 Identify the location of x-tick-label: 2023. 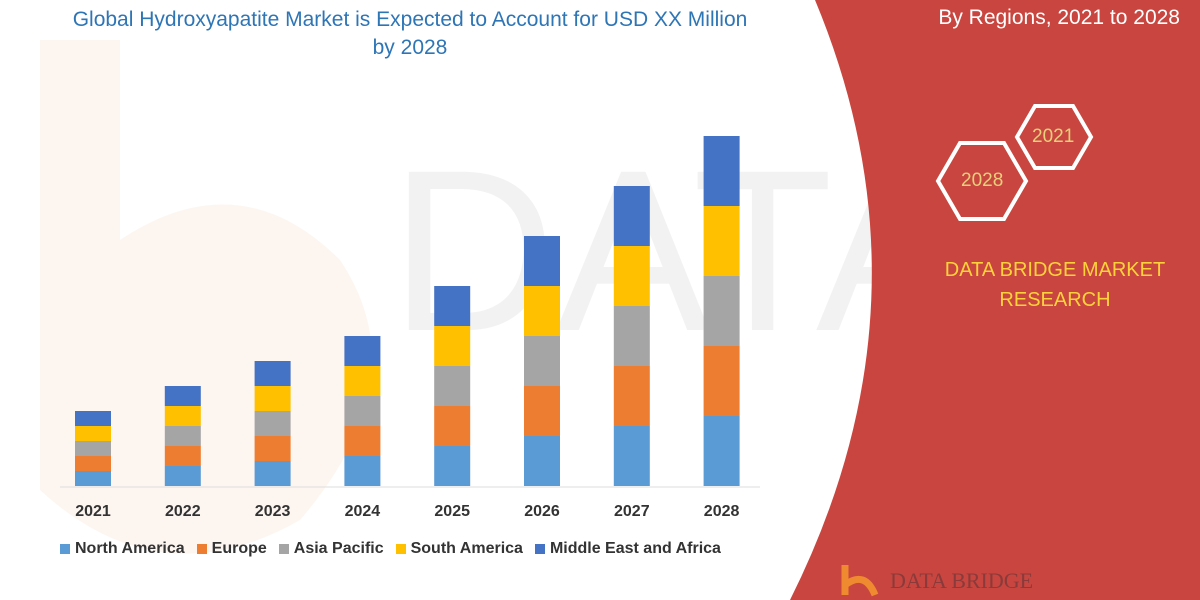
(272, 511).